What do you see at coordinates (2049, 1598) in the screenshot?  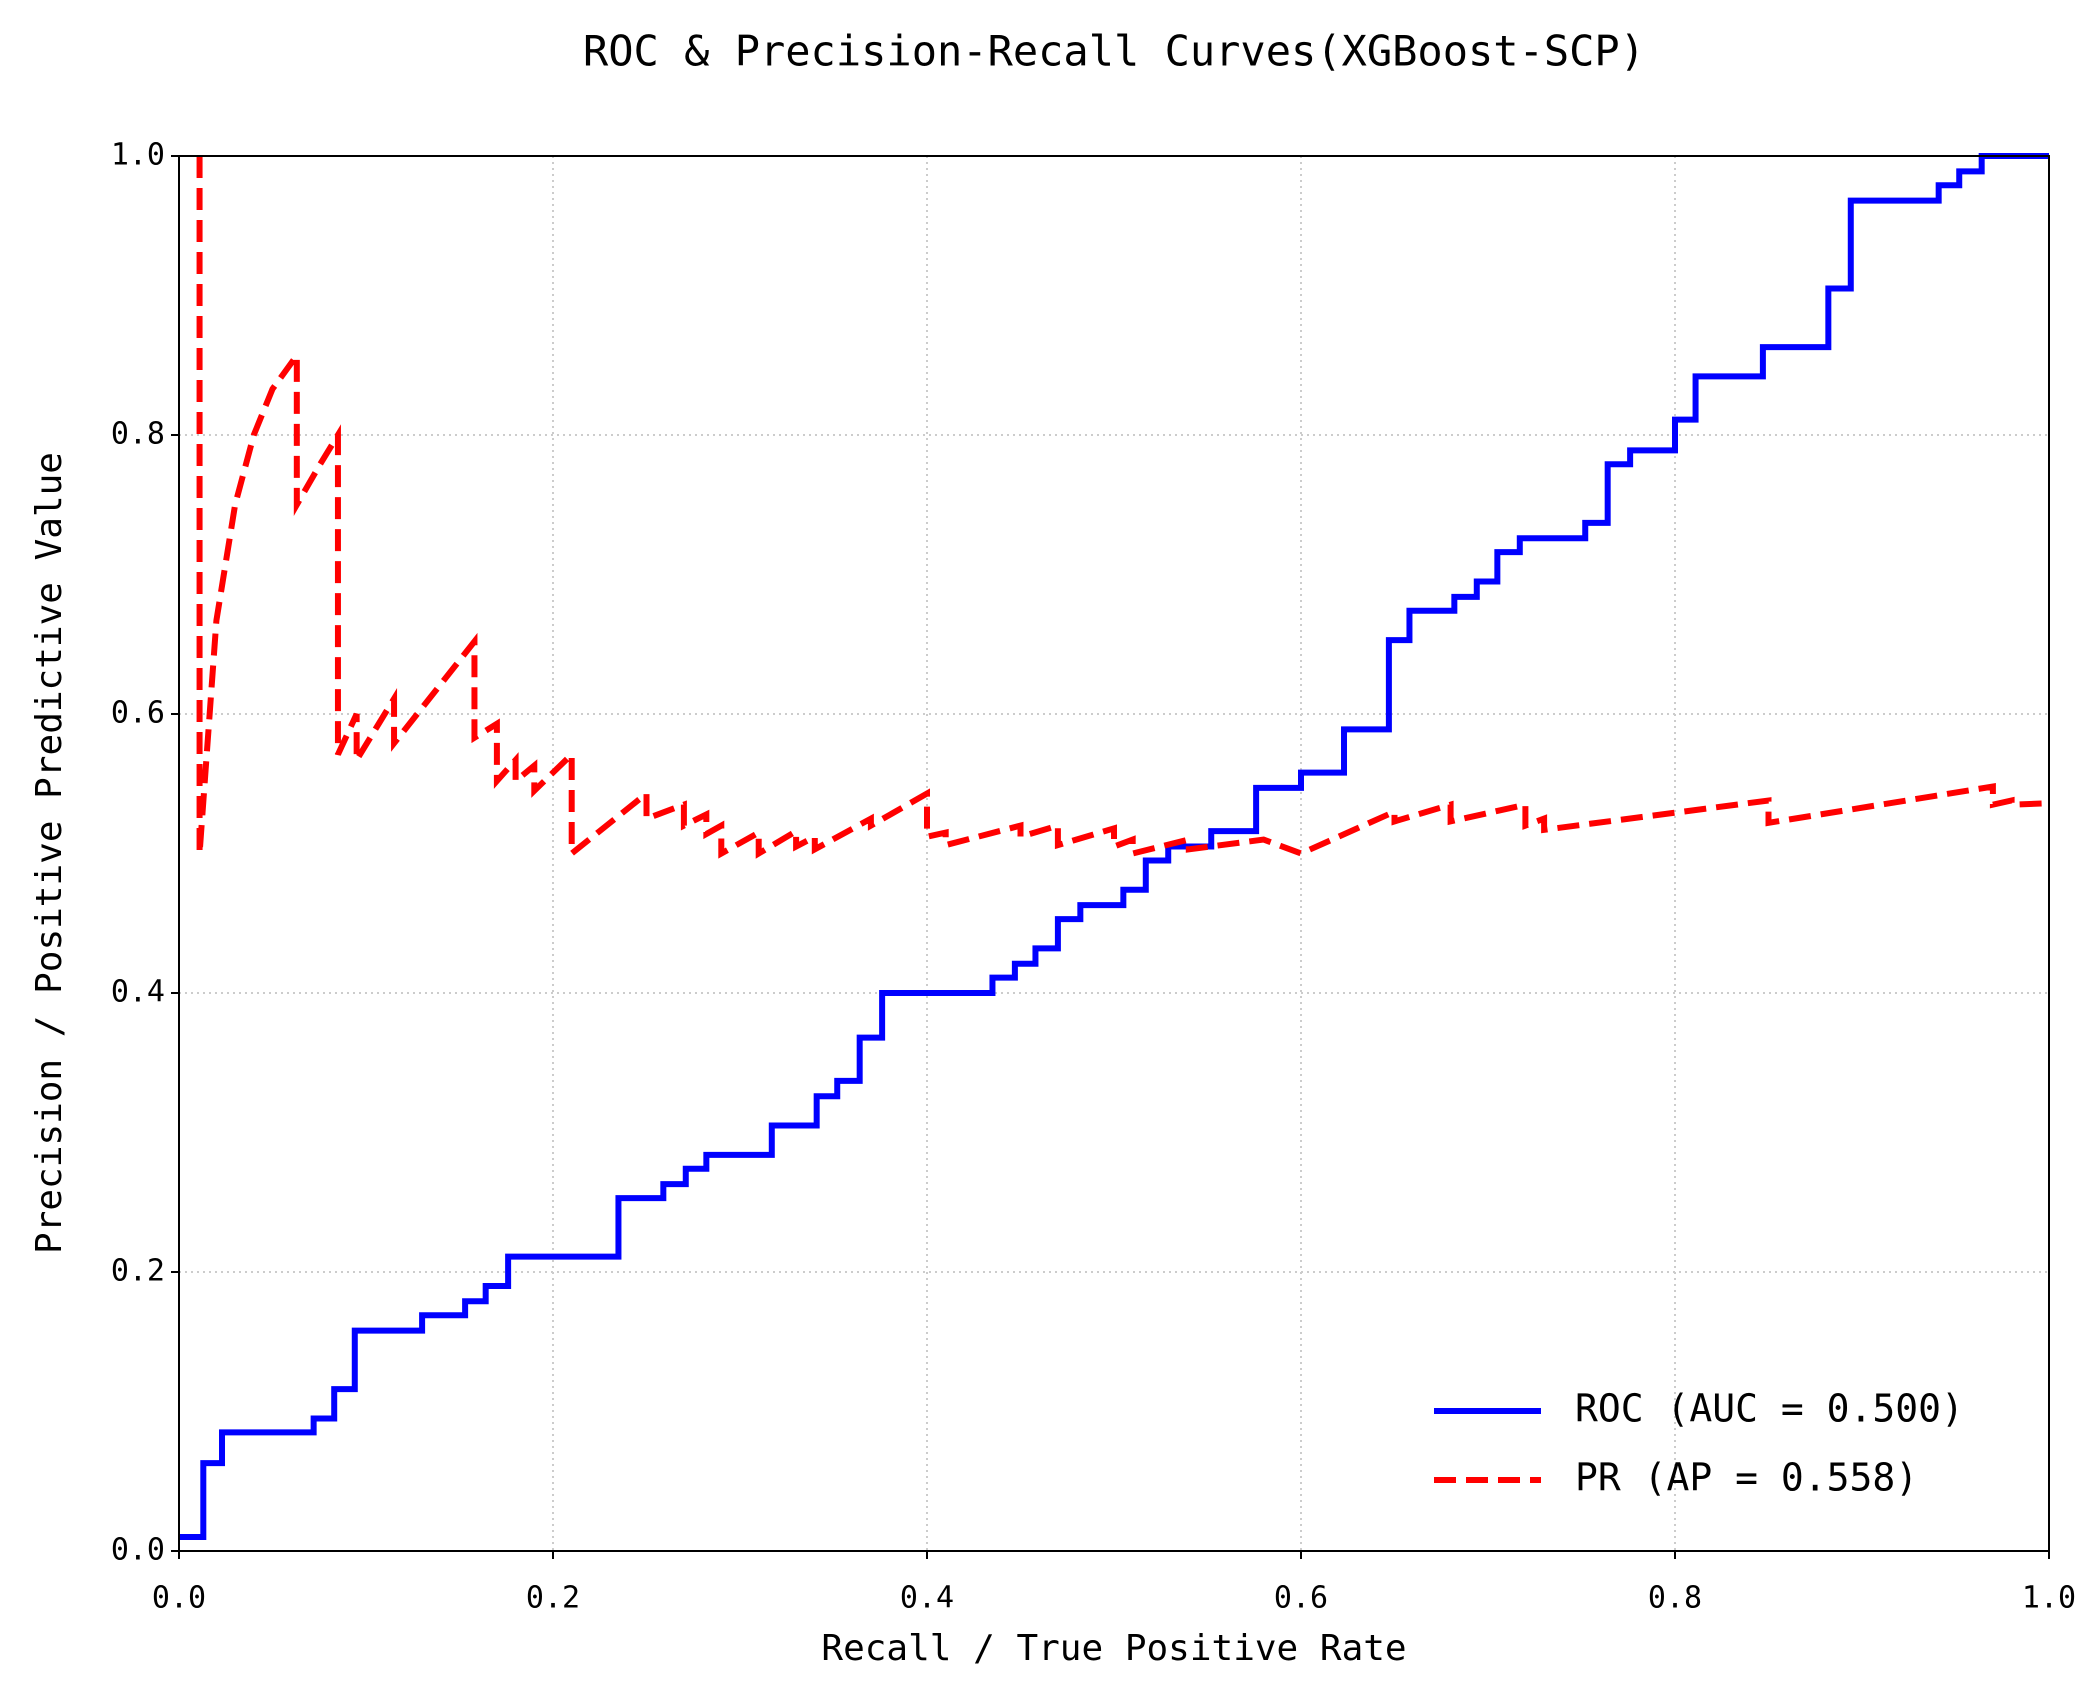 I see `x-tick-label: 1.0` at bounding box center [2049, 1598].